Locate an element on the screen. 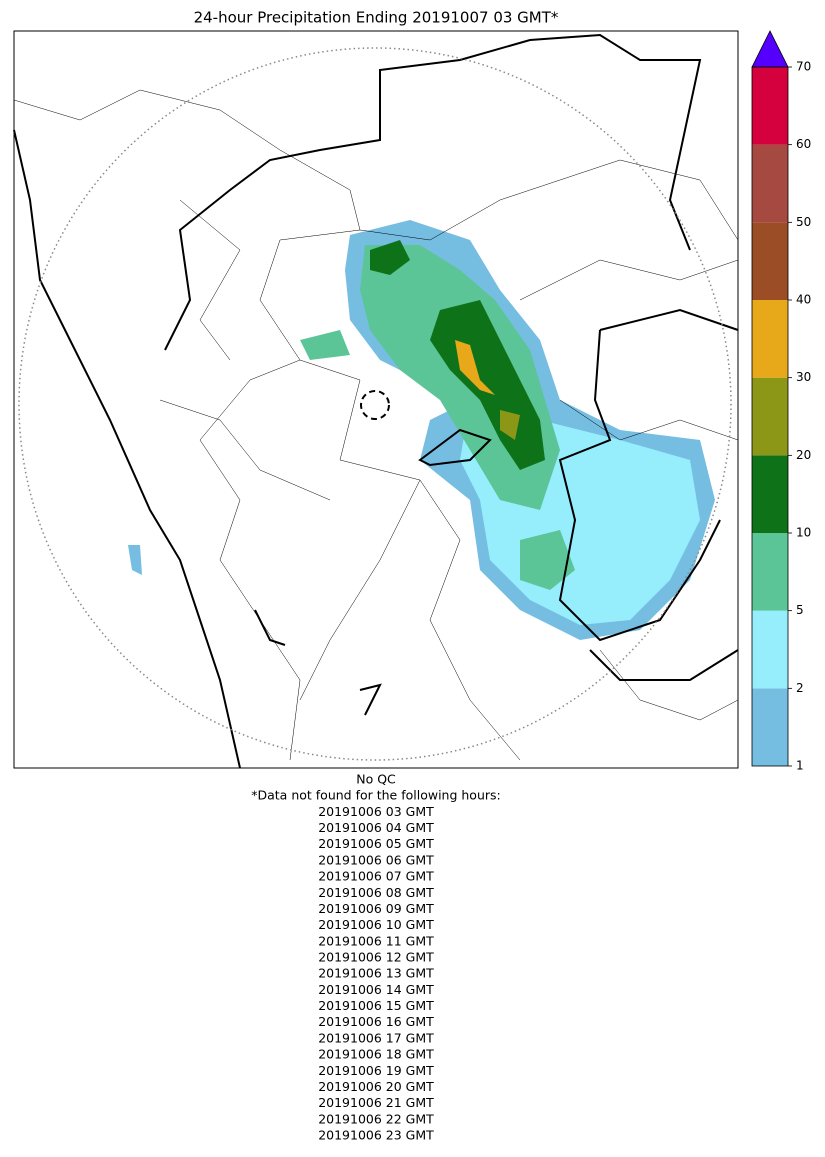  missing-hour: 20191006 21 GMT is located at coordinates (376, 1102).